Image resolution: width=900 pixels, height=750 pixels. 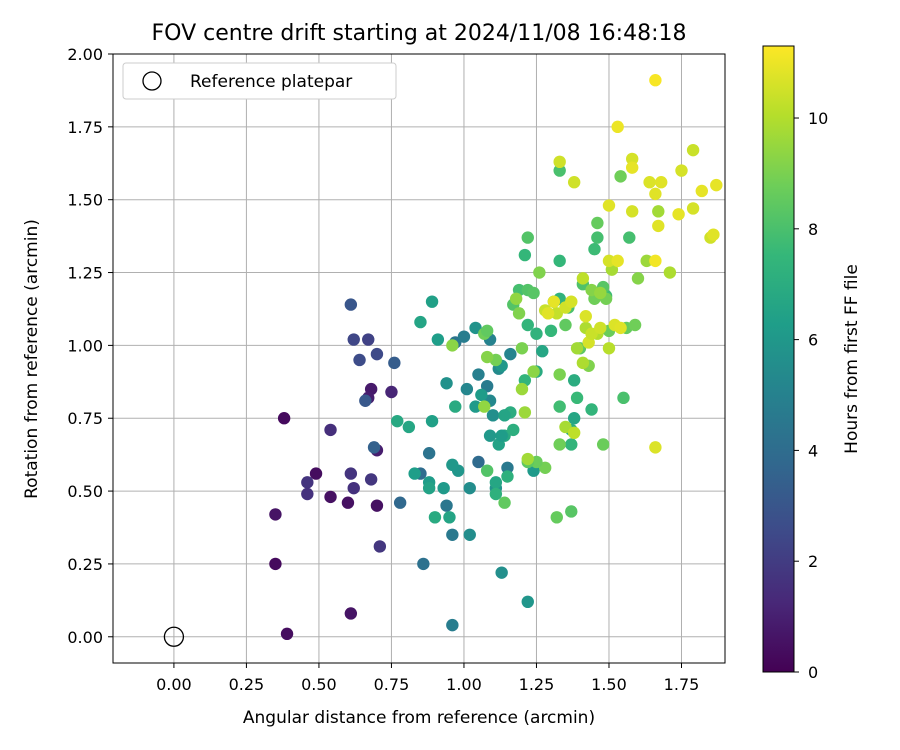 What do you see at coordinates (813, 561) in the screenshot?
I see `colorbar-tick-label: 2` at bounding box center [813, 561].